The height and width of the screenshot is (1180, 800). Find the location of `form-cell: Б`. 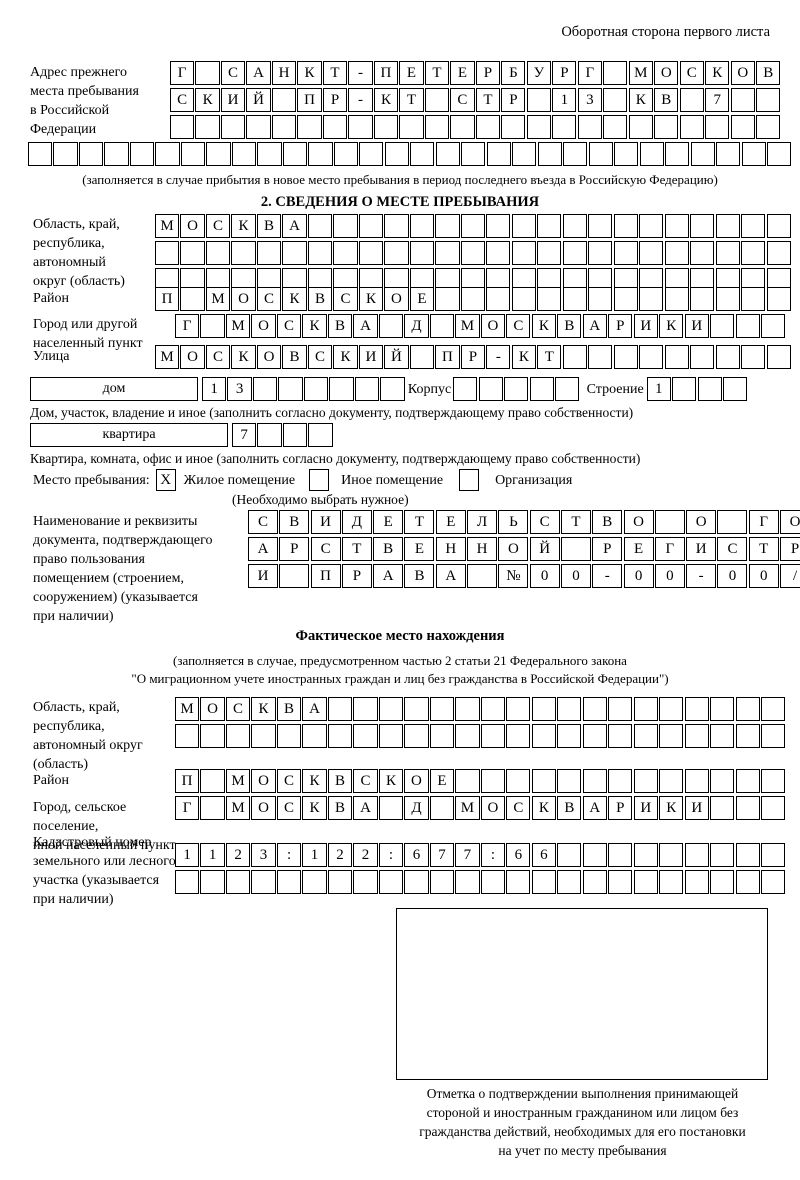

form-cell: Б is located at coordinates (513, 73).